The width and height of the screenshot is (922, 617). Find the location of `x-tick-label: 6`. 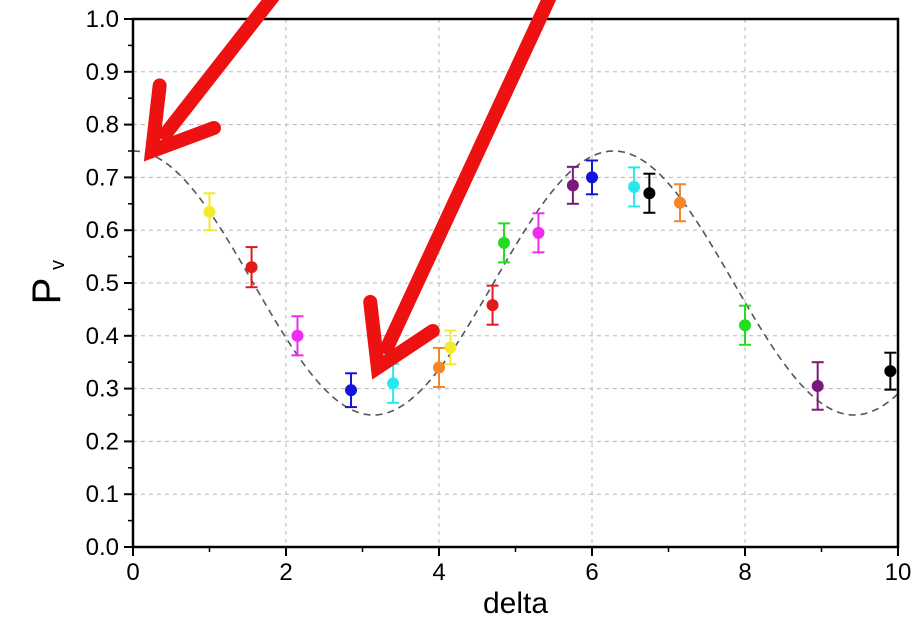

x-tick-label: 6 is located at coordinates (591, 572).